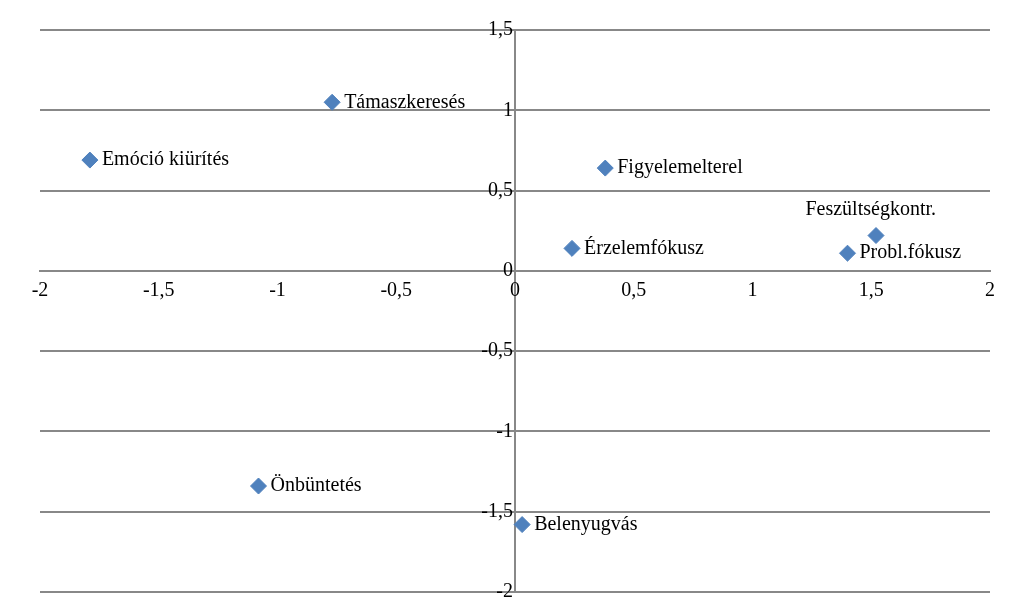 Image resolution: width=1010 pixels, height=610 pixels. Describe the element at coordinates (504, 429) in the screenshot. I see `y-tick-label: -1` at that location.